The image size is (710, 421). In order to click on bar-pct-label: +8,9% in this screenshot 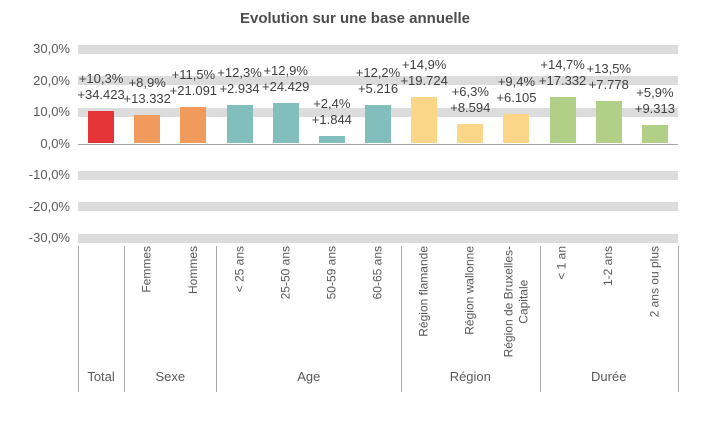, I will do `click(147, 83)`.